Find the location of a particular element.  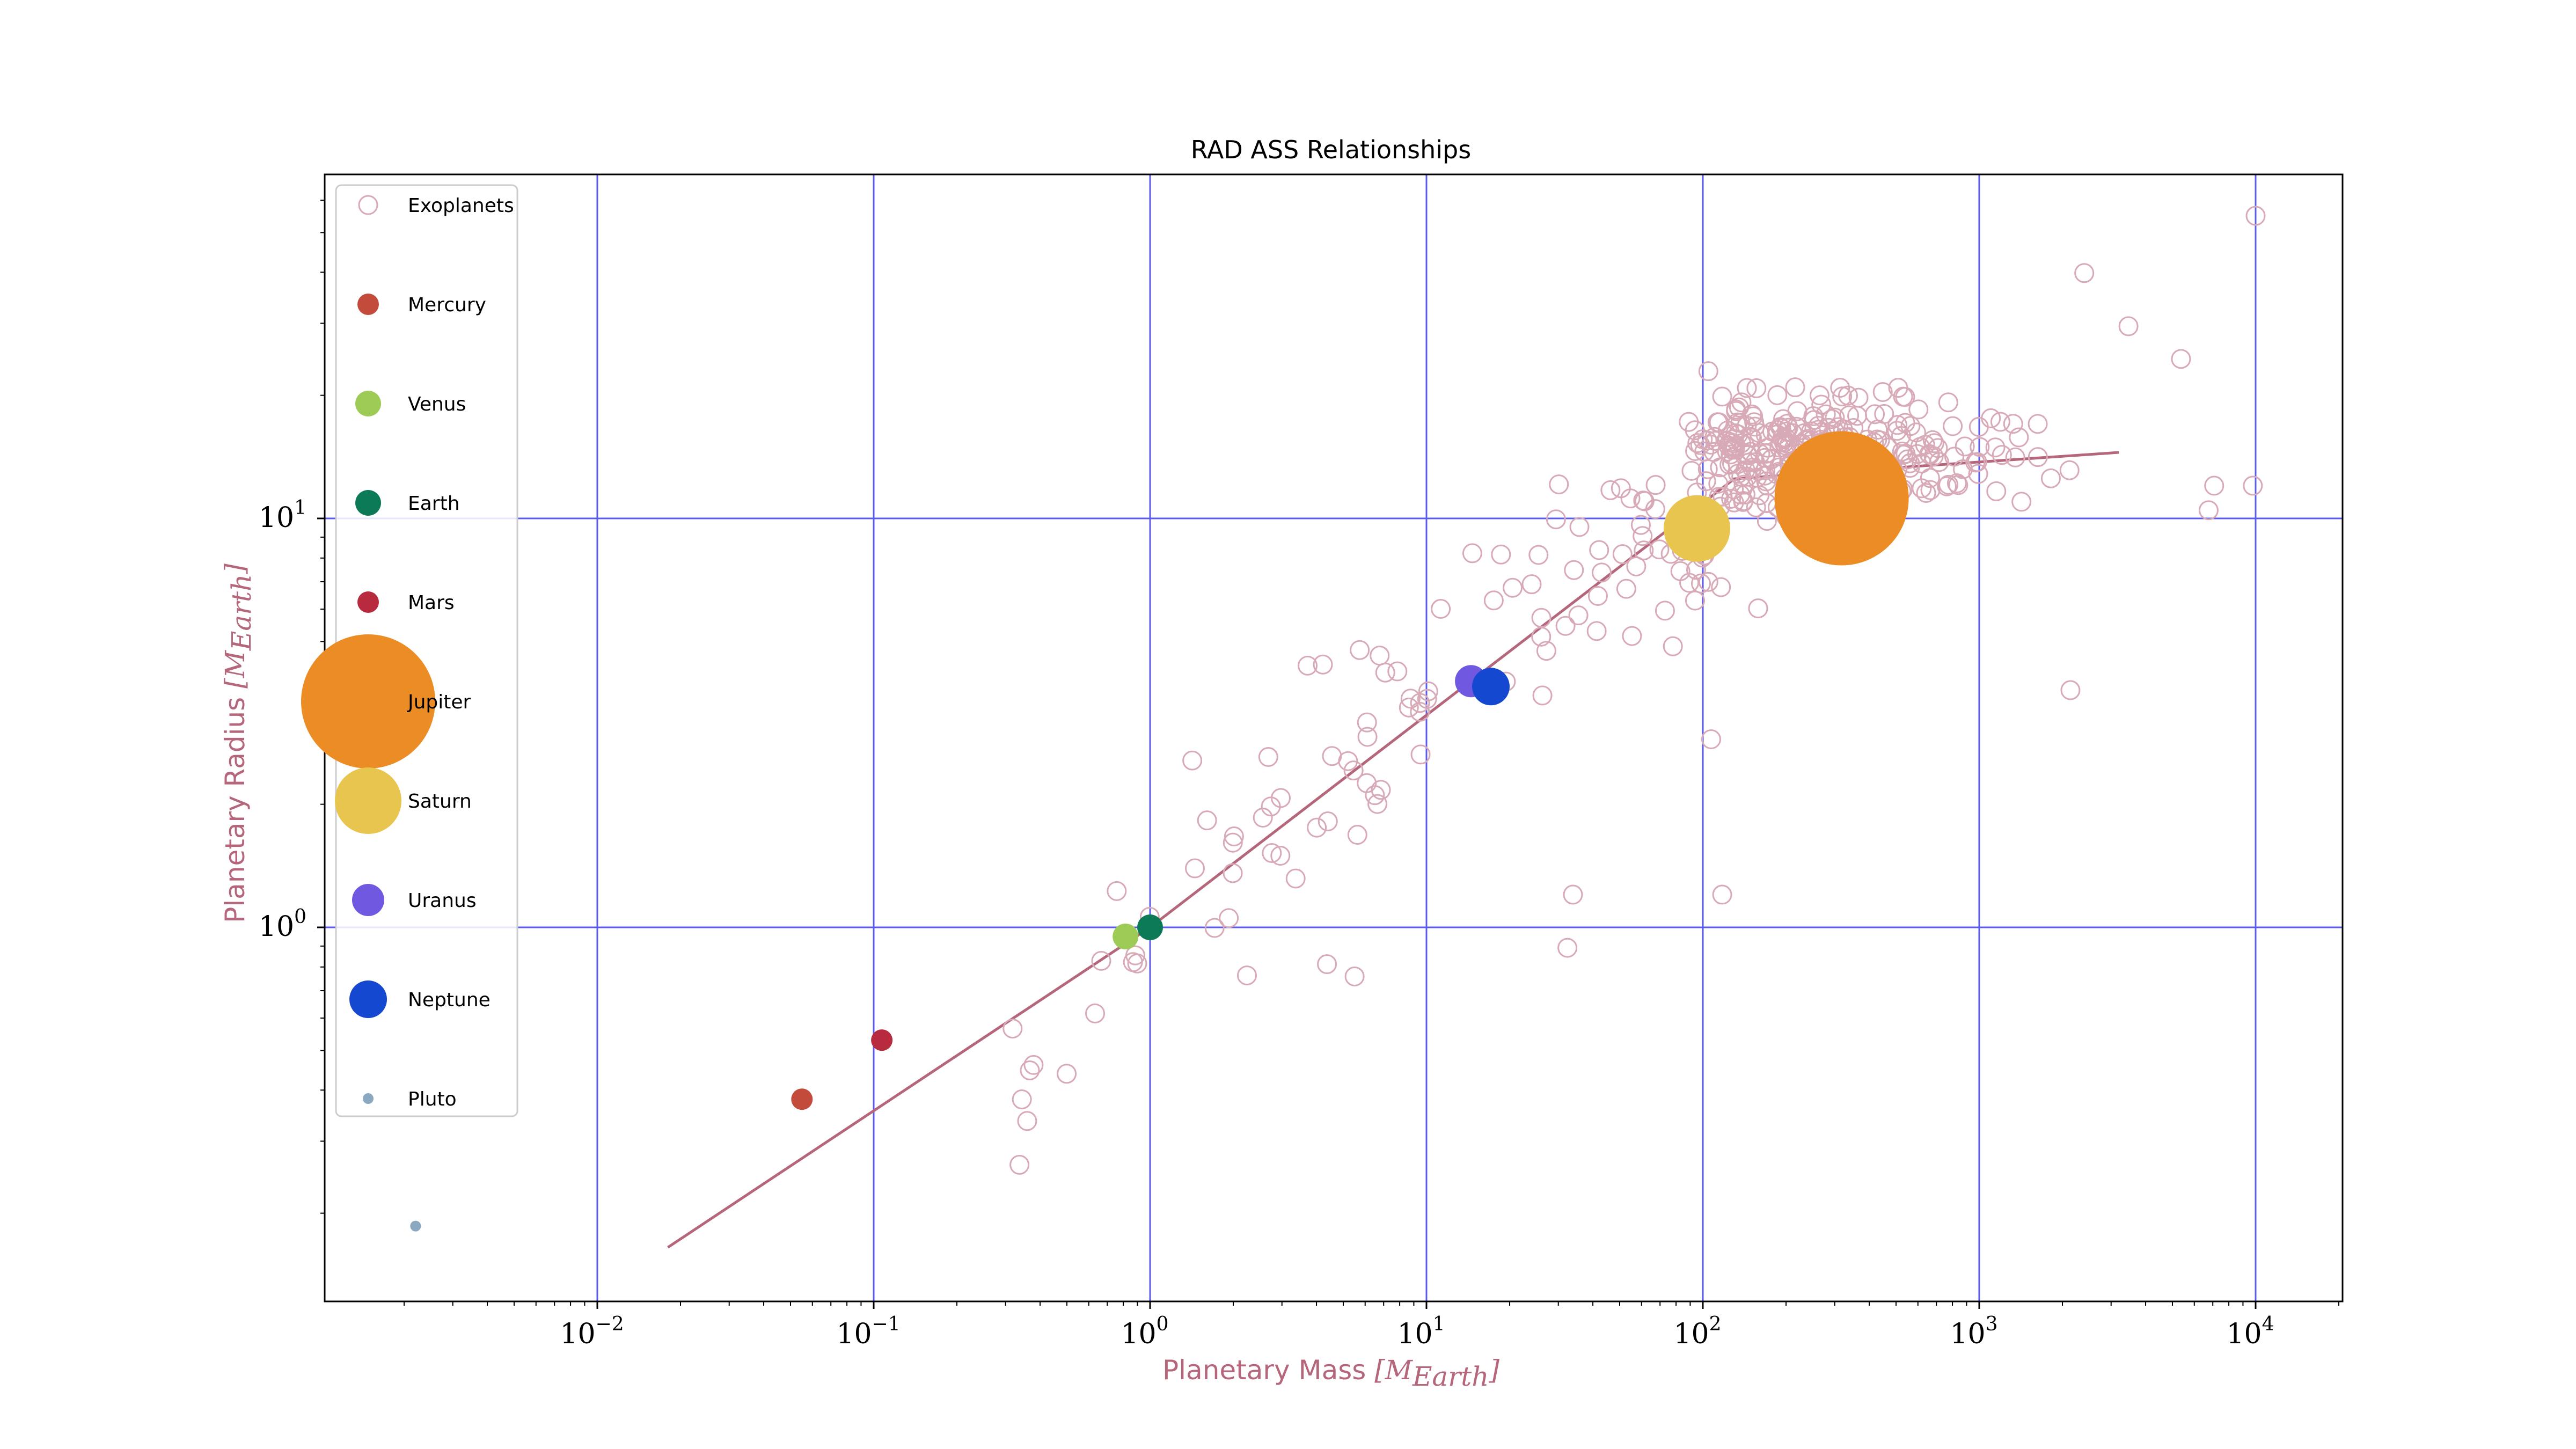

legend-marker-exoplanets is located at coordinates (368, 205).